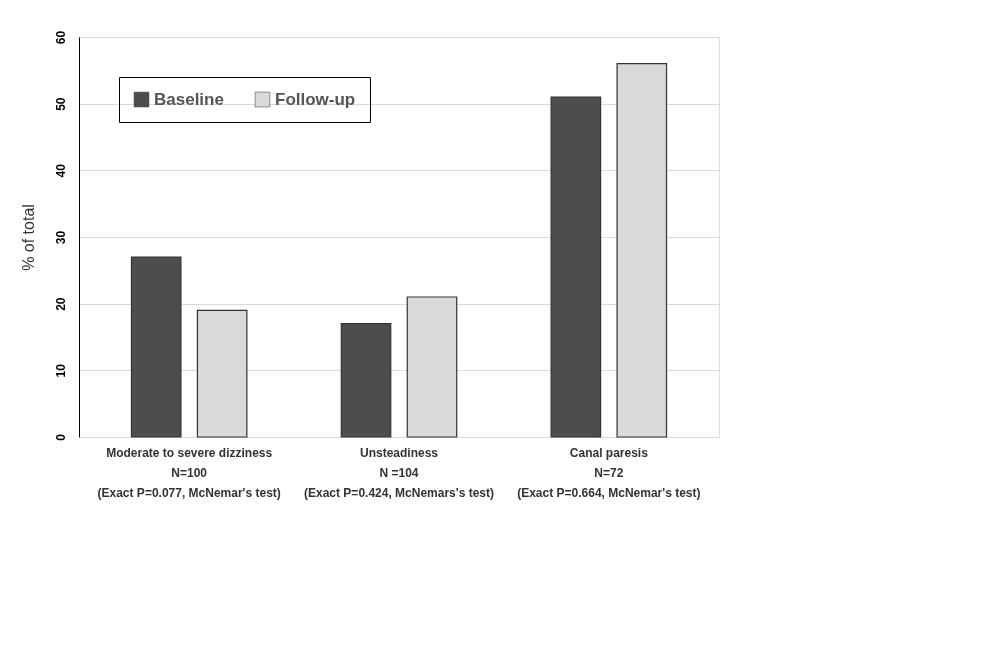 This screenshot has width=1008, height=667. I want to click on y-tick-label: 10, so click(60, 370).